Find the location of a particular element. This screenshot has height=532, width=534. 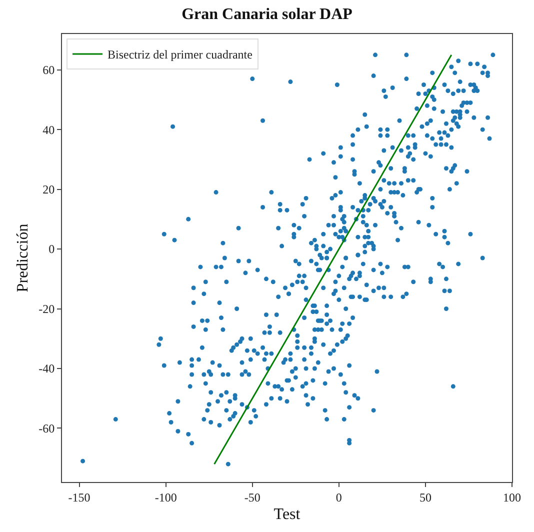

x-tick-label: 100 is located at coordinates (512, 497).